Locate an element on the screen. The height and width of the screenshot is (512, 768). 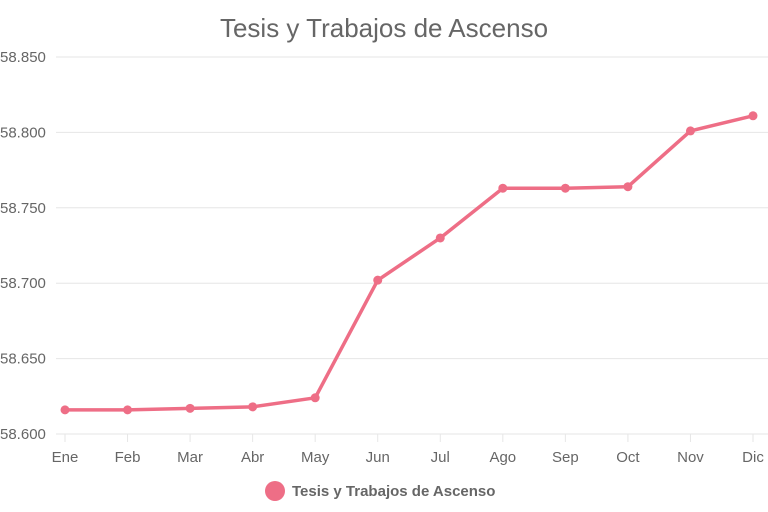
x-tick-label: Dic is located at coordinates (753, 457).